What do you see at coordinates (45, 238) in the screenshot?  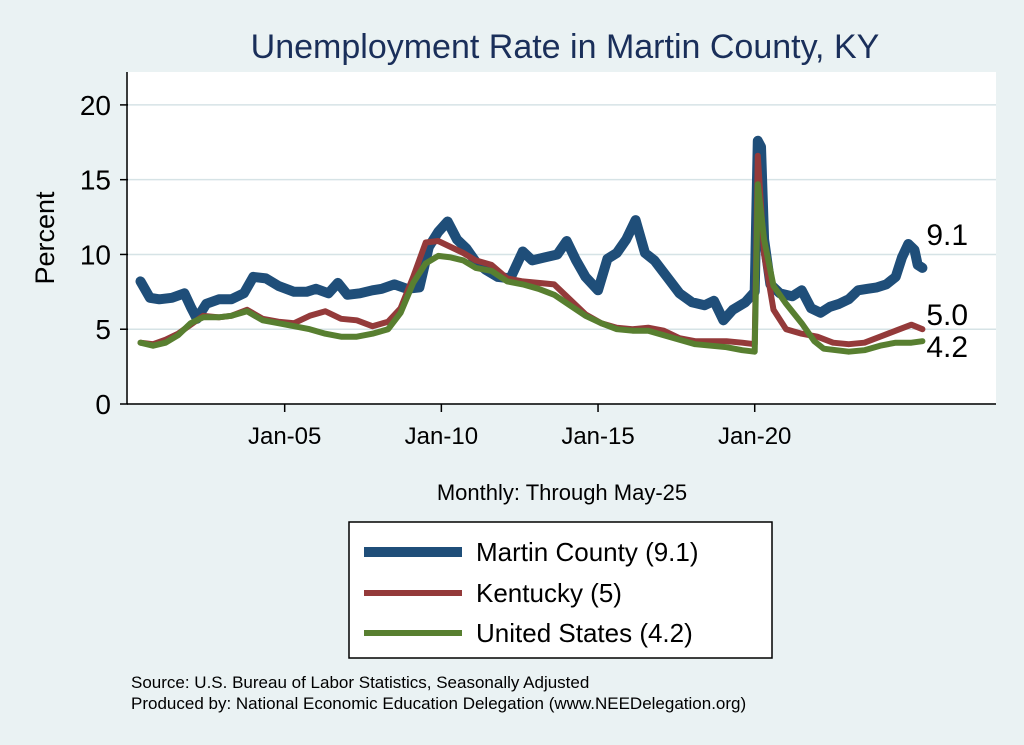 I see `y-axis-label: Percent` at bounding box center [45, 238].